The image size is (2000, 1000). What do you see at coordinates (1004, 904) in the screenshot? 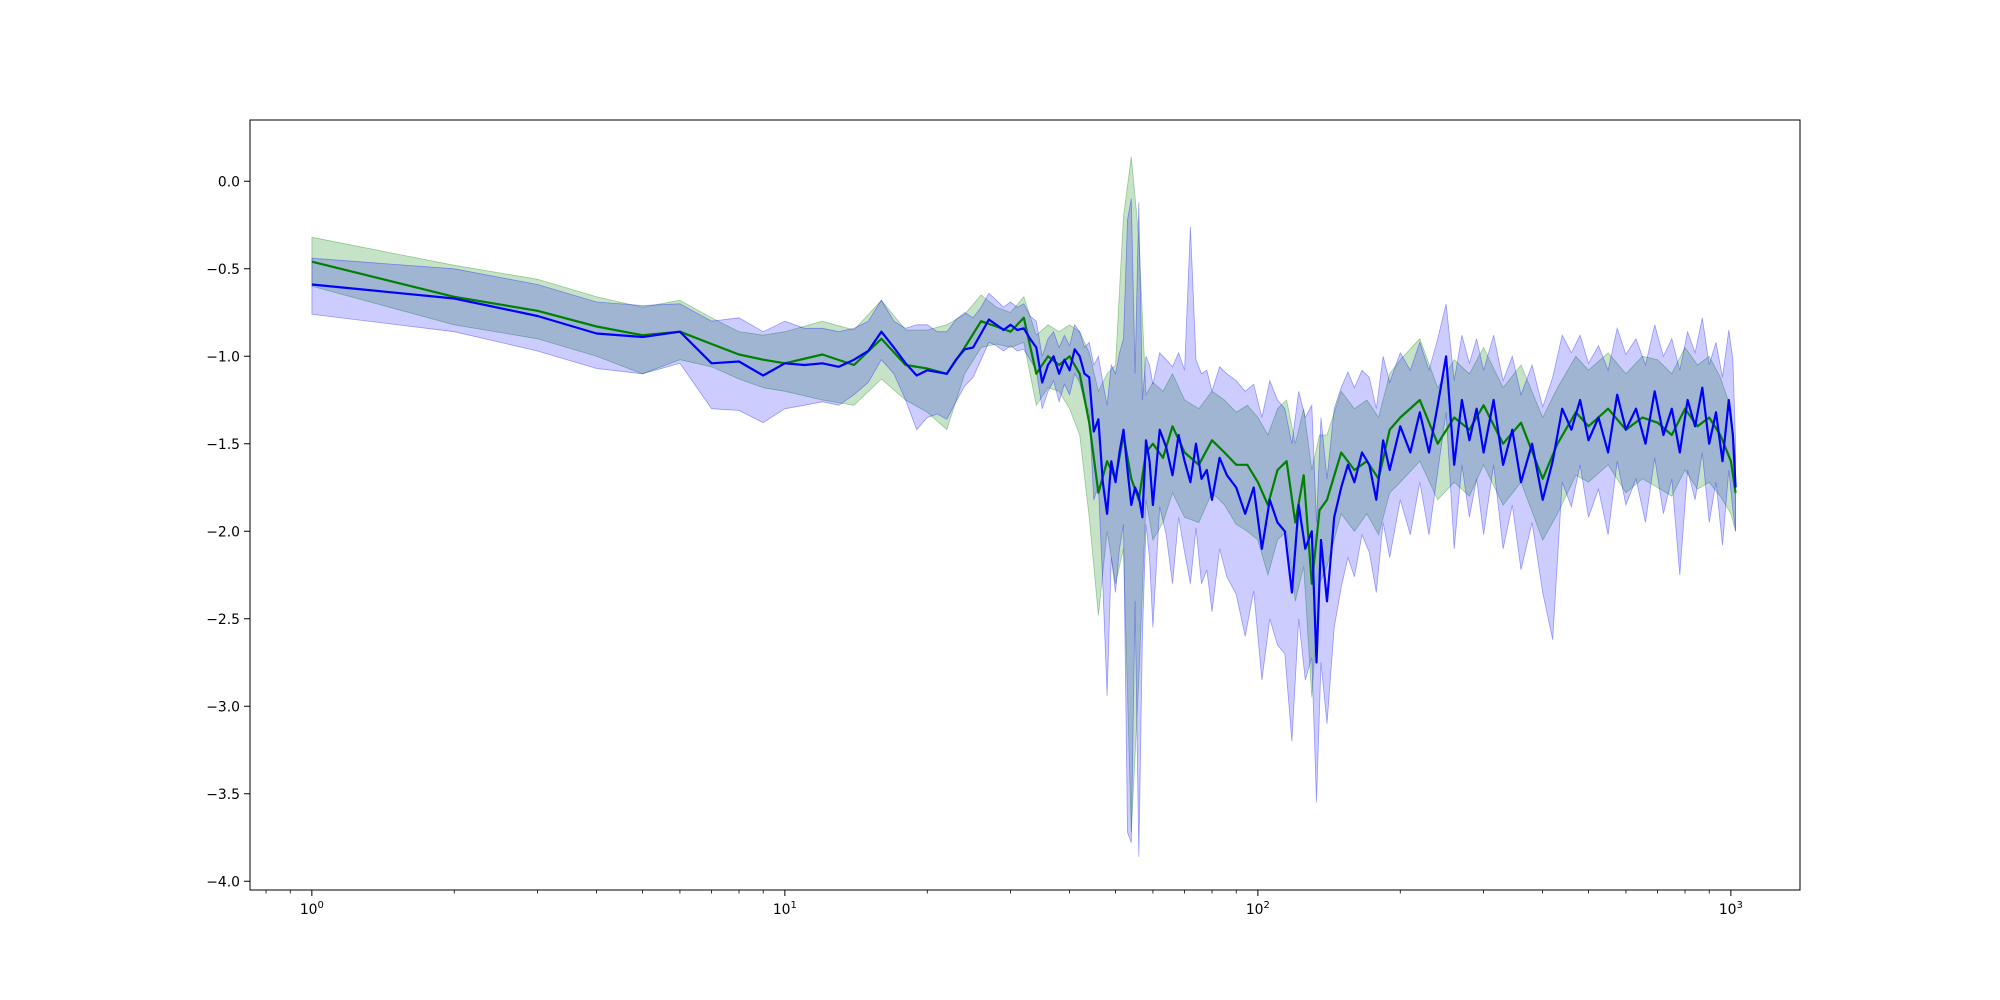
I see `x-axis: 100 101 102 103` at bounding box center [1004, 904].